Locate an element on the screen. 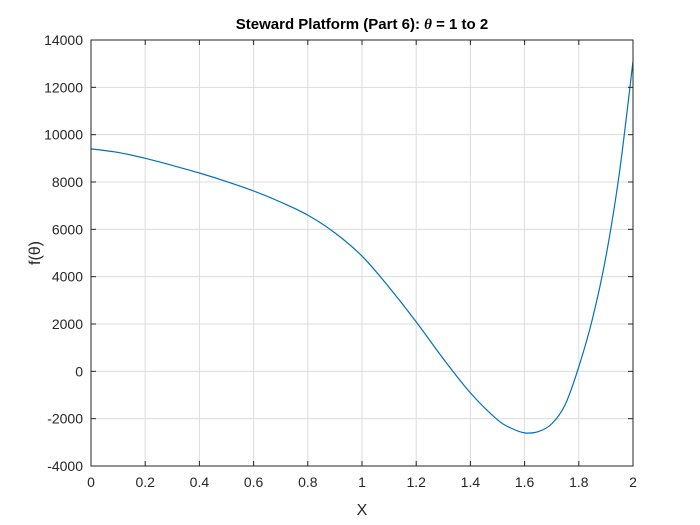 The height and width of the screenshot is (525, 700). y-tick-label: 12000 is located at coordinates (63, 87).